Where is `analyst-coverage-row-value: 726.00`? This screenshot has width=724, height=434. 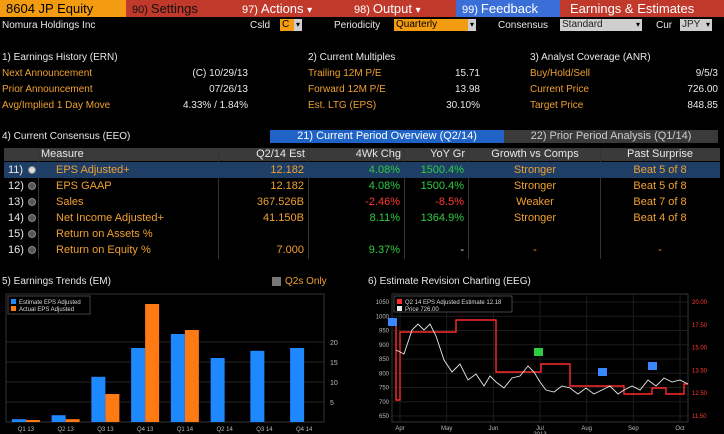 analyst-coverage-row-value: 726.00 is located at coordinates (702, 89).